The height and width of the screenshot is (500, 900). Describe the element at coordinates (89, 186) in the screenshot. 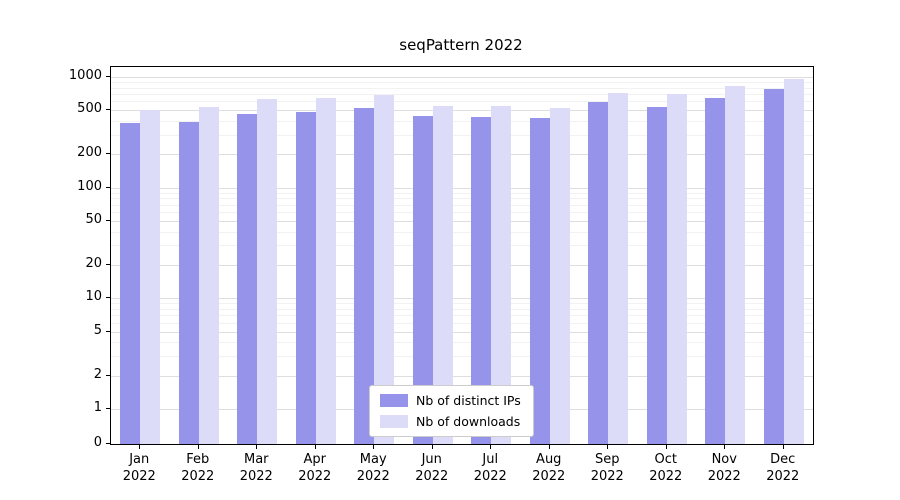

I see `y-tick-label: 100` at that location.